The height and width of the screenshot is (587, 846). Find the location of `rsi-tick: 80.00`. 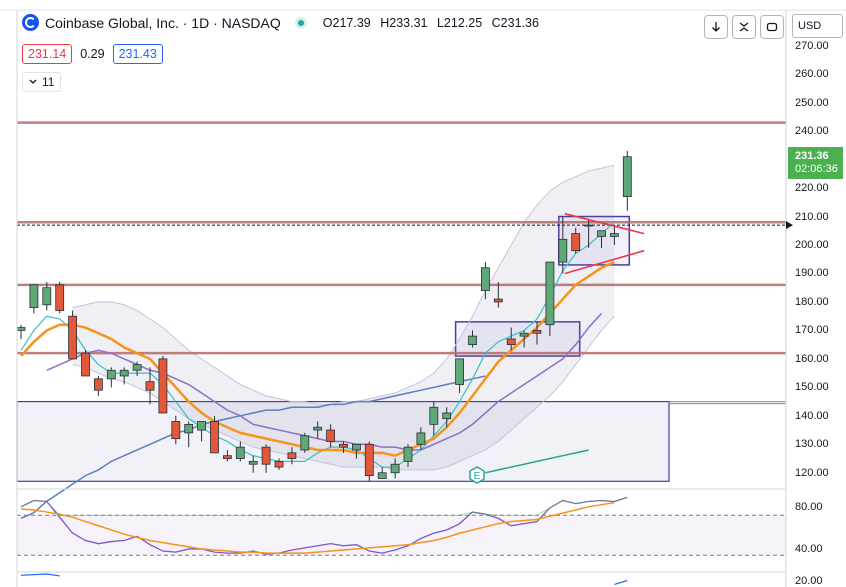

rsi-tick: 80.00 is located at coordinates (809, 506).